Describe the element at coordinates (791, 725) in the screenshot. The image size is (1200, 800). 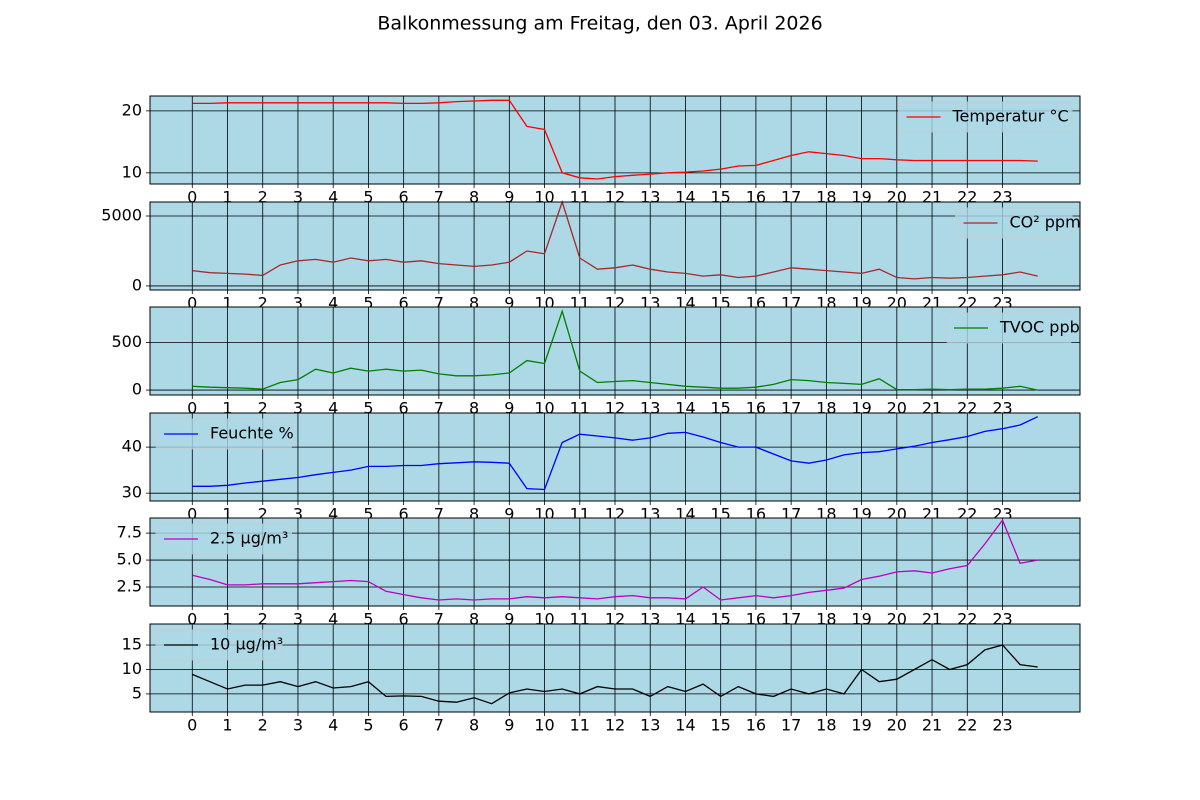
I see `x-tick-label: 17` at that location.